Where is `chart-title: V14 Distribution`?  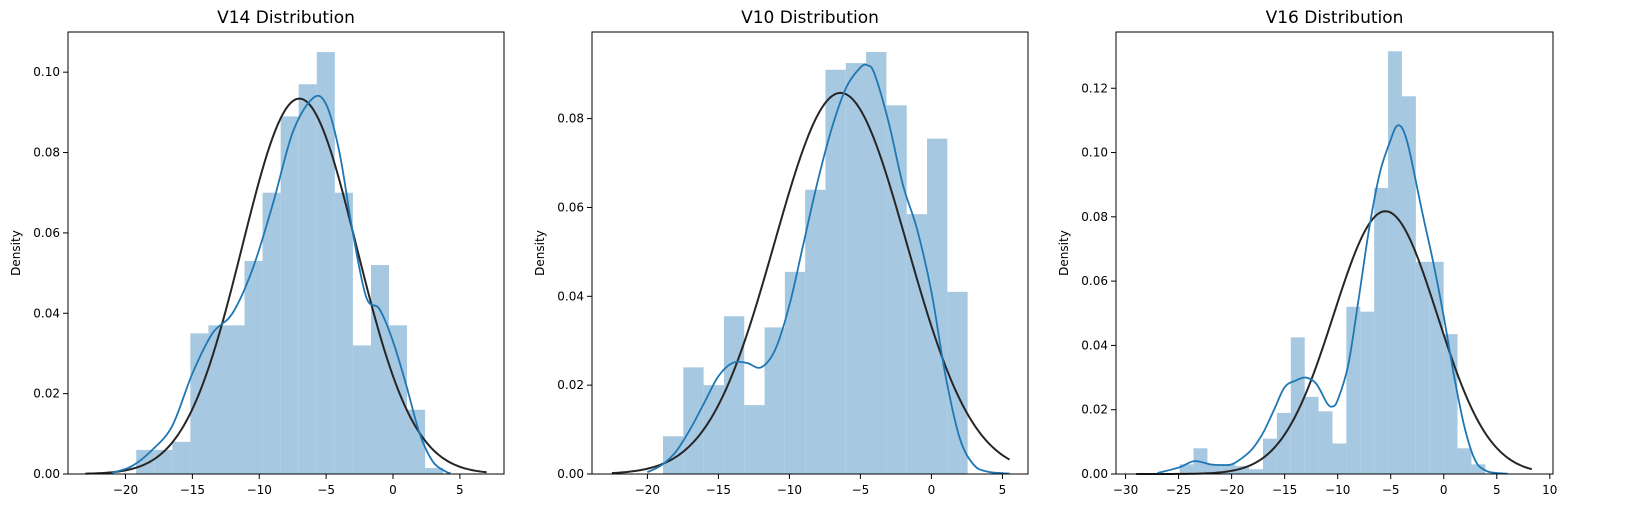 chart-title: V14 Distribution is located at coordinates (286, 18).